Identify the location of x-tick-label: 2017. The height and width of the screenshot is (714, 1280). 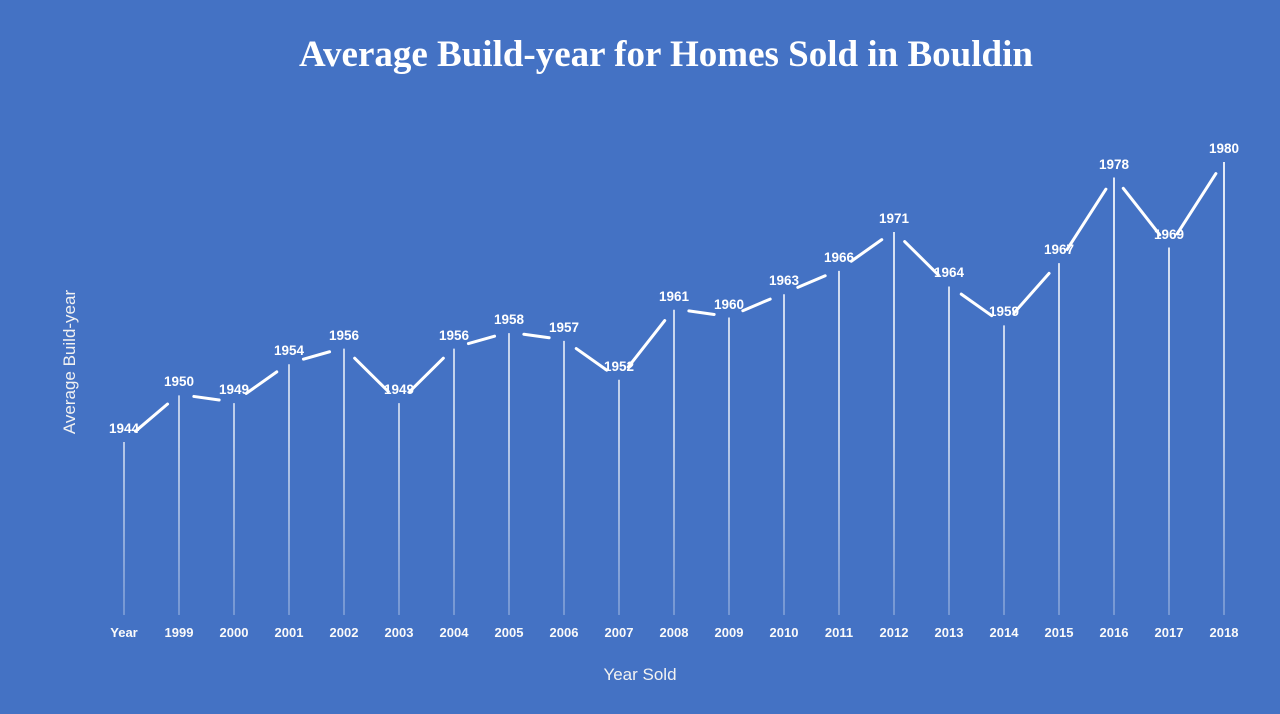
(1169, 632).